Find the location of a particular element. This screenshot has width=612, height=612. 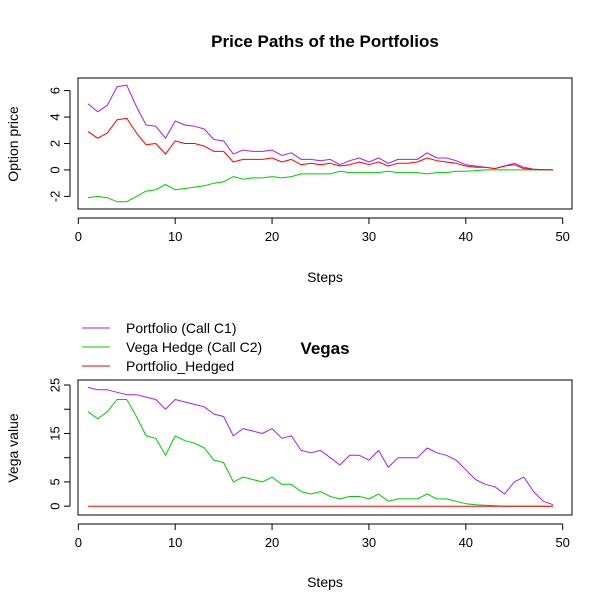

price-paths-x-label: Steps is located at coordinates (325, 277).